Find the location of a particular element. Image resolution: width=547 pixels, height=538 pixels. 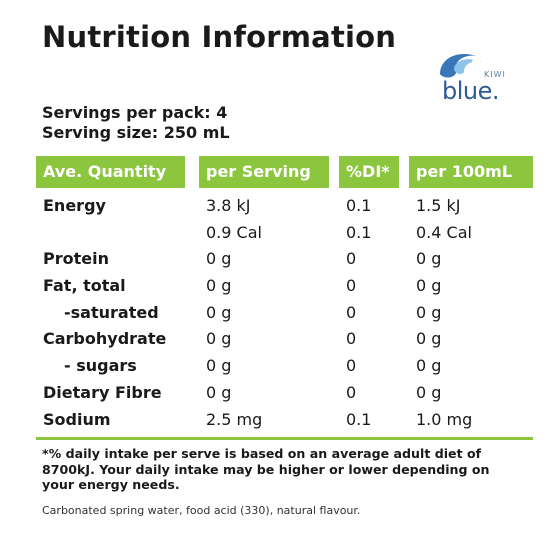

nutrient-name: Energy is located at coordinates (74, 205).